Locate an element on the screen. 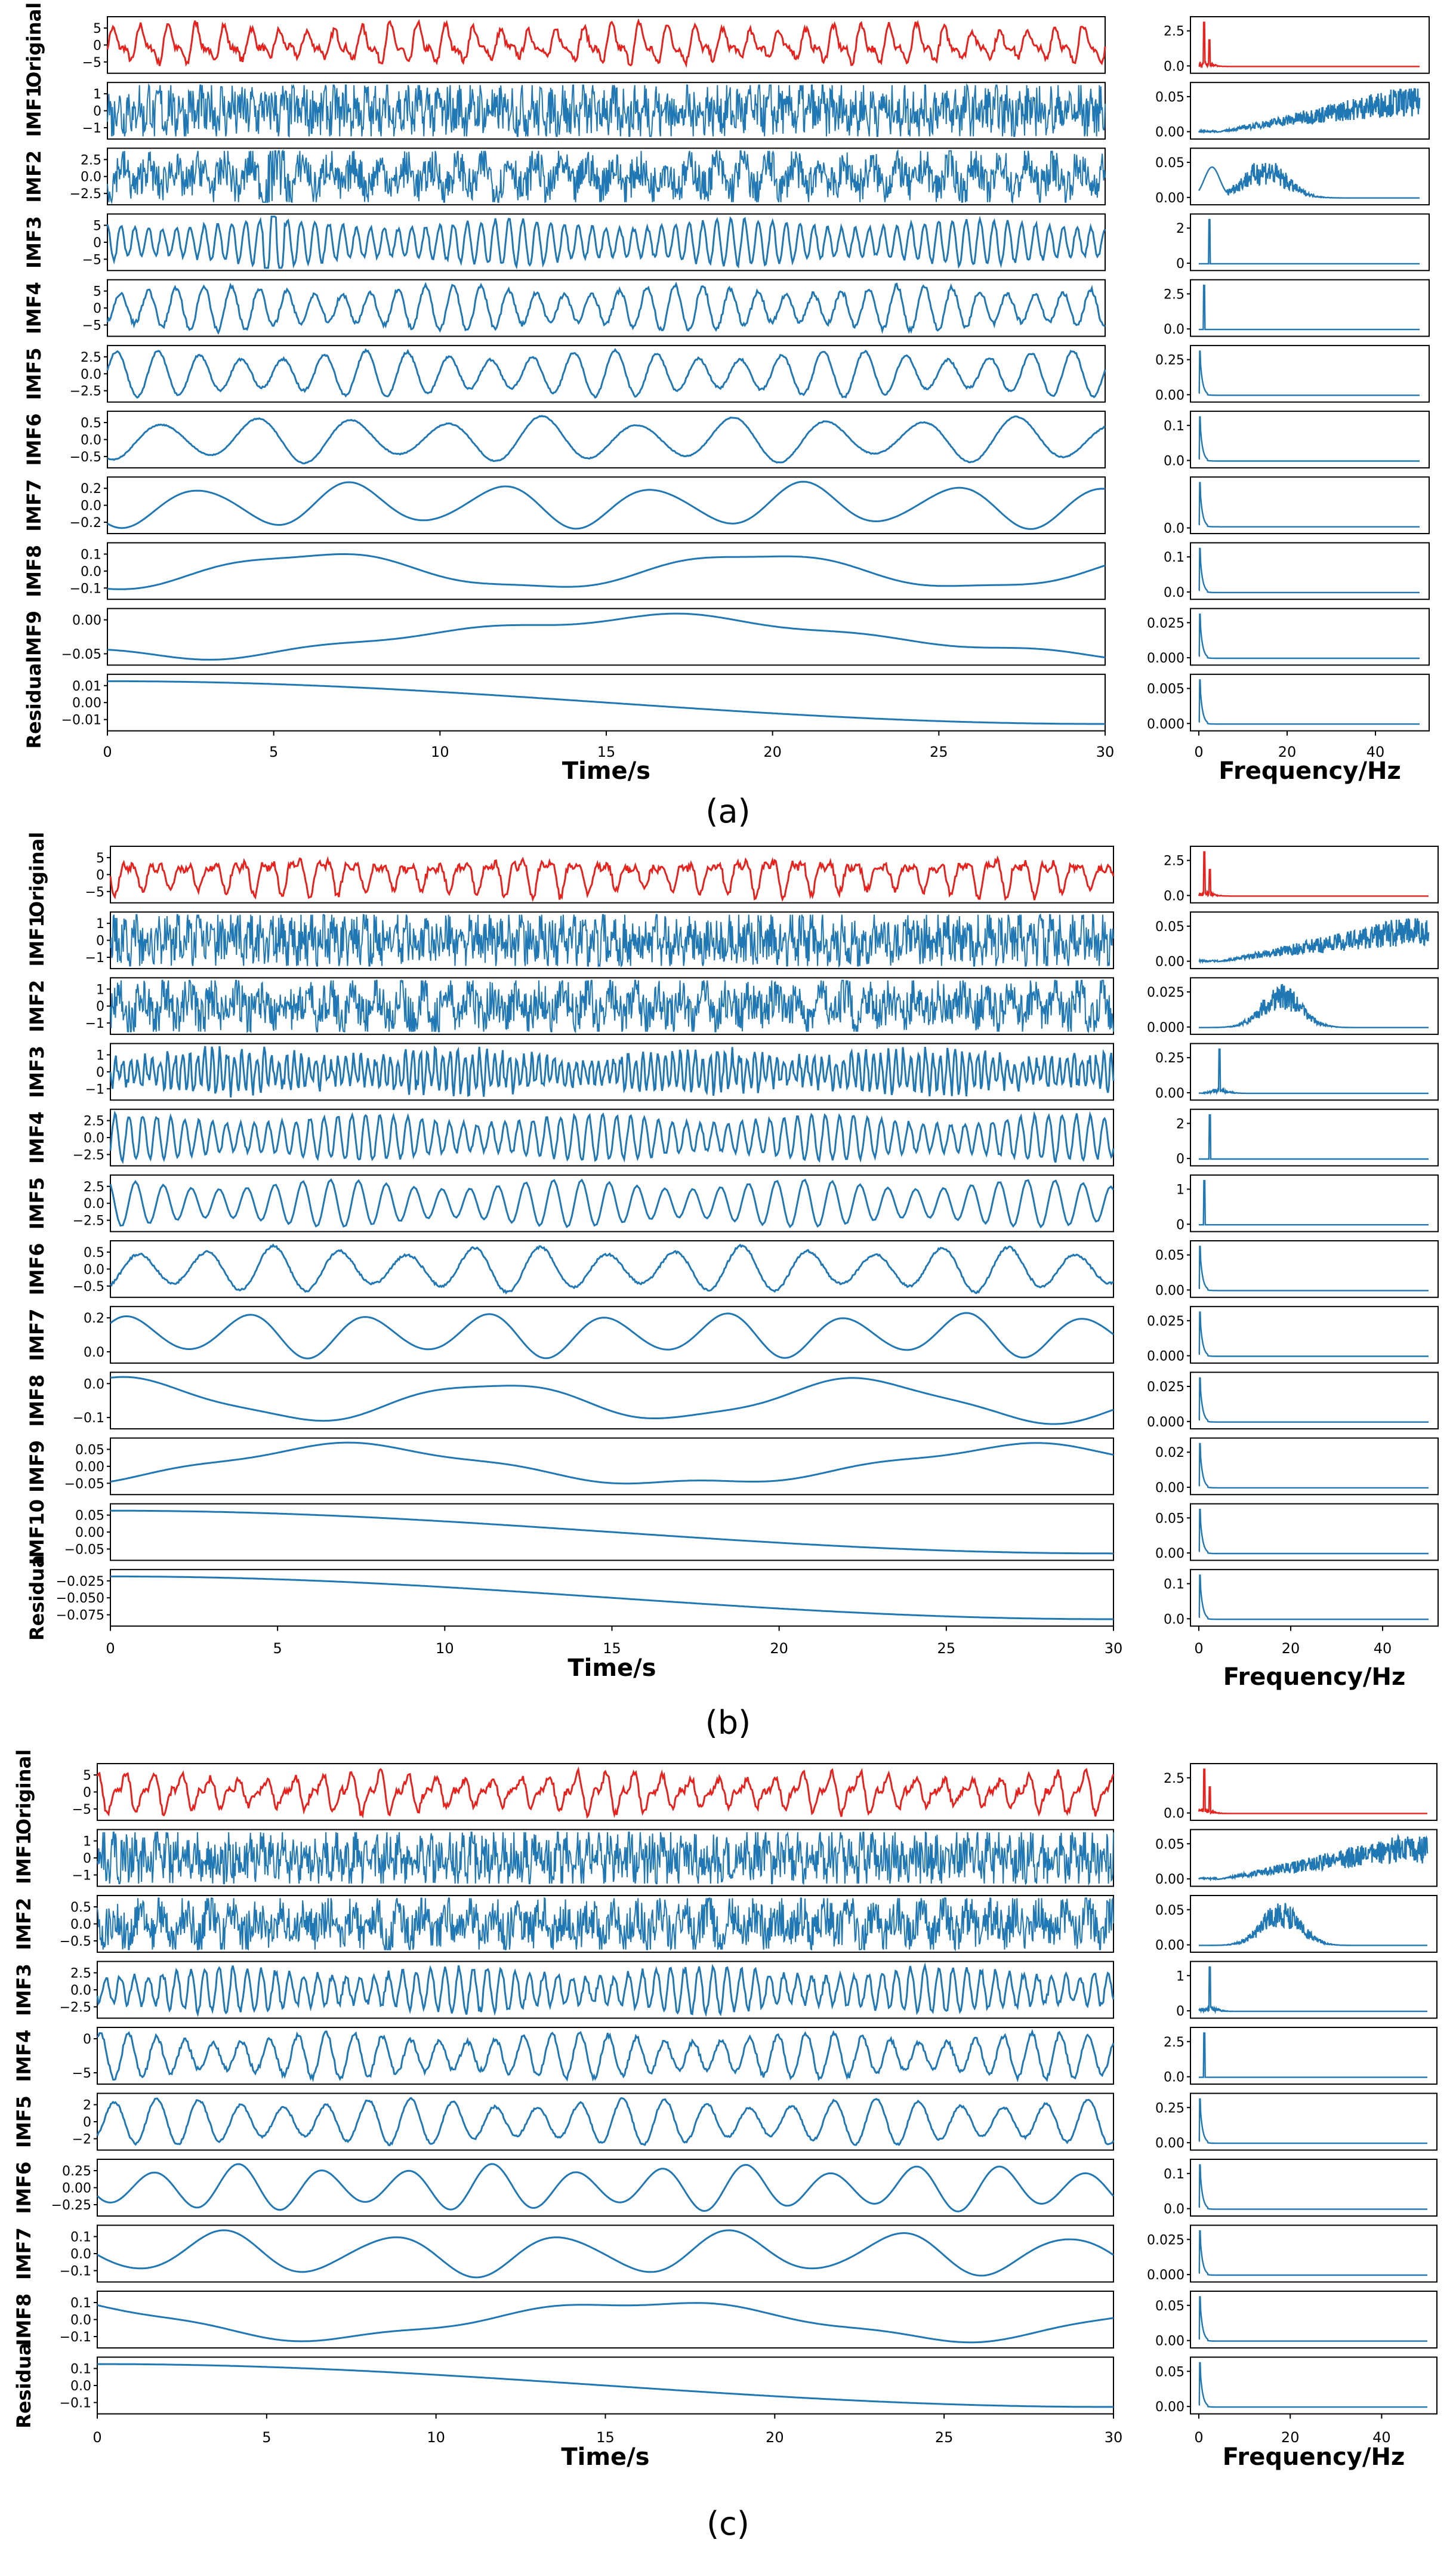 The height and width of the screenshot is (2555, 1456). time-tick-label: 25 is located at coordinates (944, 2437).